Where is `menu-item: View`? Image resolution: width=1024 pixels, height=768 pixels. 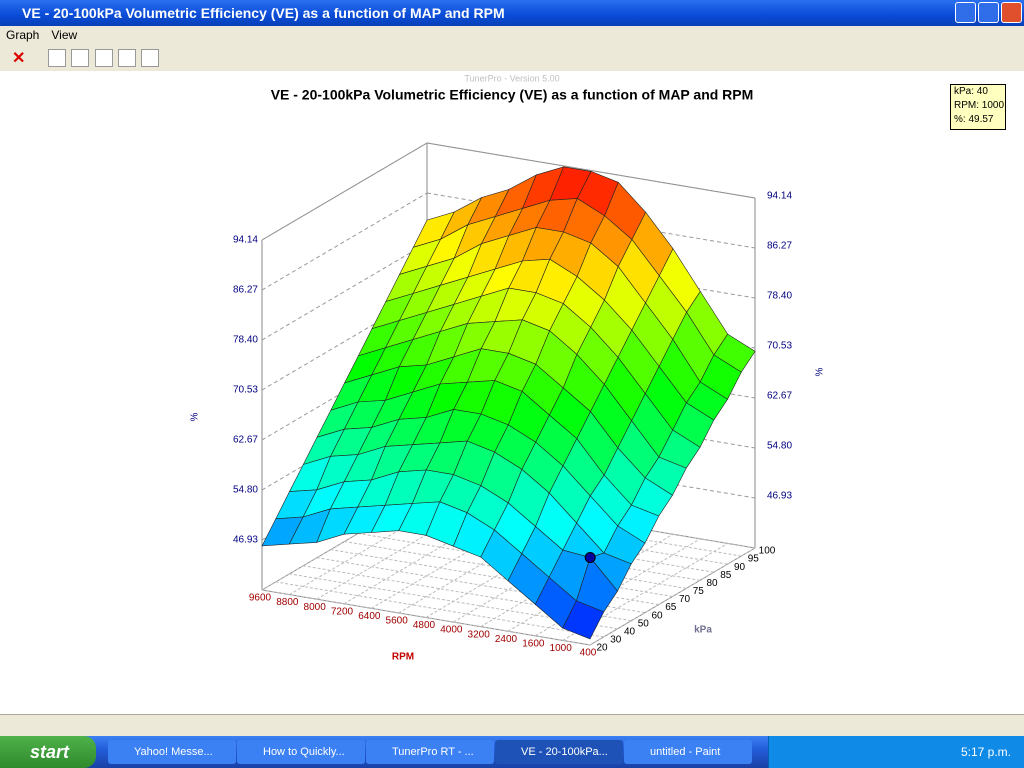
menu-item: View is located at coordinates (64, 35).